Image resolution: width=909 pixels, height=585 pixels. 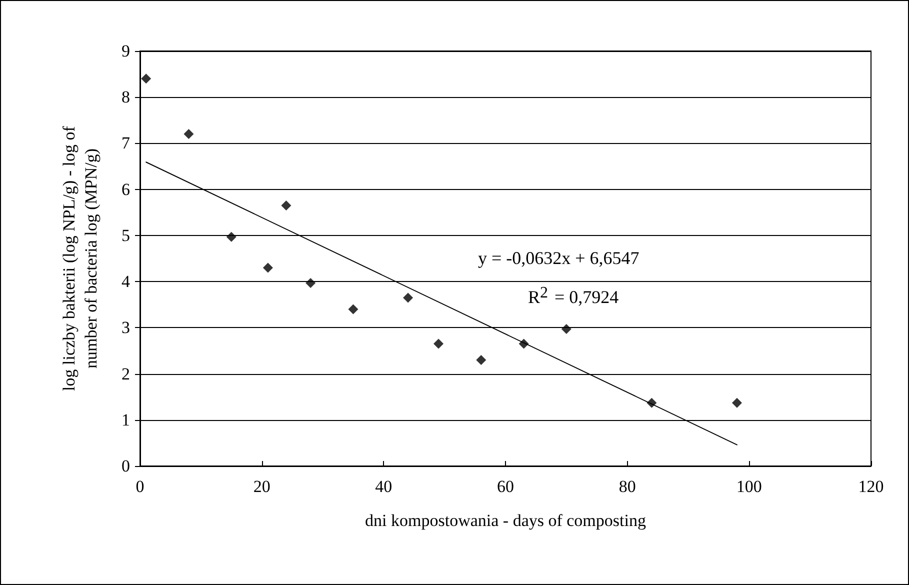 What do you see at coordinates (80, 258) in the screenshot?
I see `y-axis-title: log liczby bakterii (log NPL/g) - log of number of bacteria log (MPN/g)` at bounding box center [80, 258].